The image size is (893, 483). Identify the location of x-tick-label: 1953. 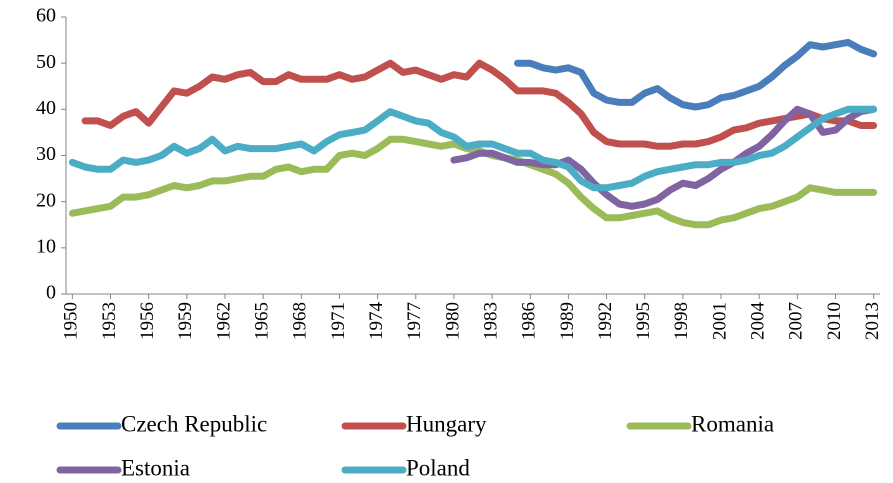
(109, 321).